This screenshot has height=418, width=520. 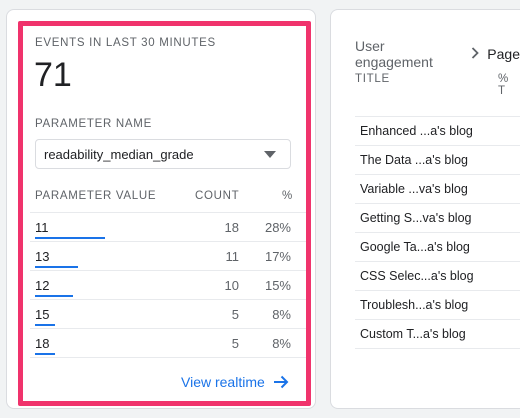 I want to click on parameter-value: 18, so click(x=42, y=343).